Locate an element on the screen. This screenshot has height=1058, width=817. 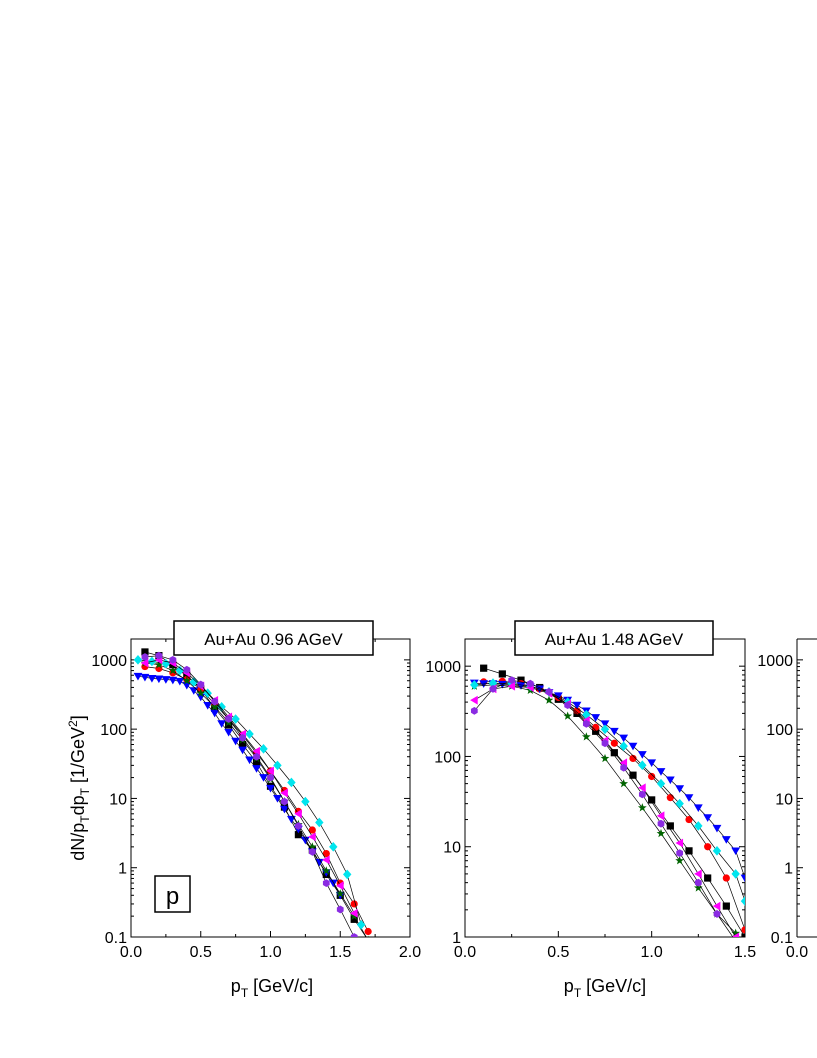
series-layer is located at coordinates (607, 800).